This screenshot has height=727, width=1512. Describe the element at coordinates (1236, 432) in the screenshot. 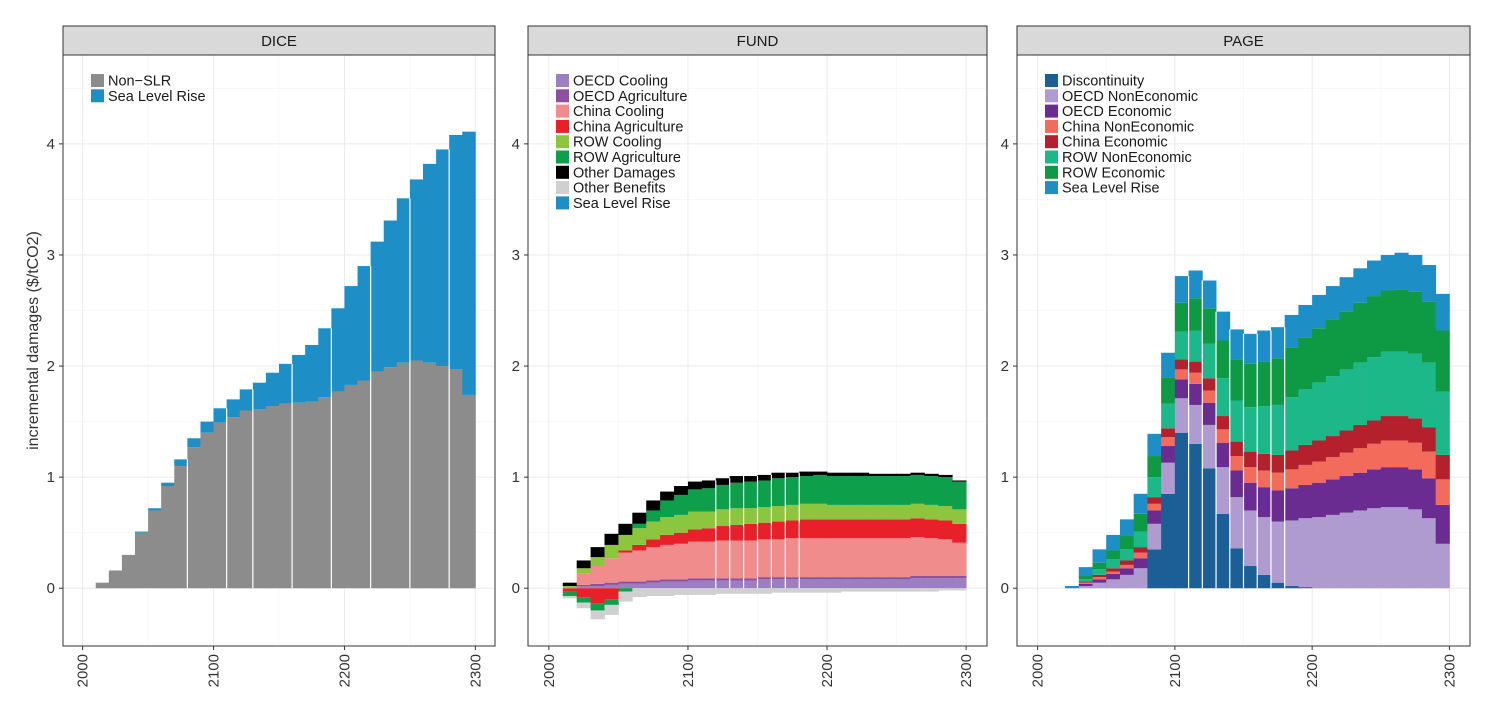

I see `bar-dividers` at that location.